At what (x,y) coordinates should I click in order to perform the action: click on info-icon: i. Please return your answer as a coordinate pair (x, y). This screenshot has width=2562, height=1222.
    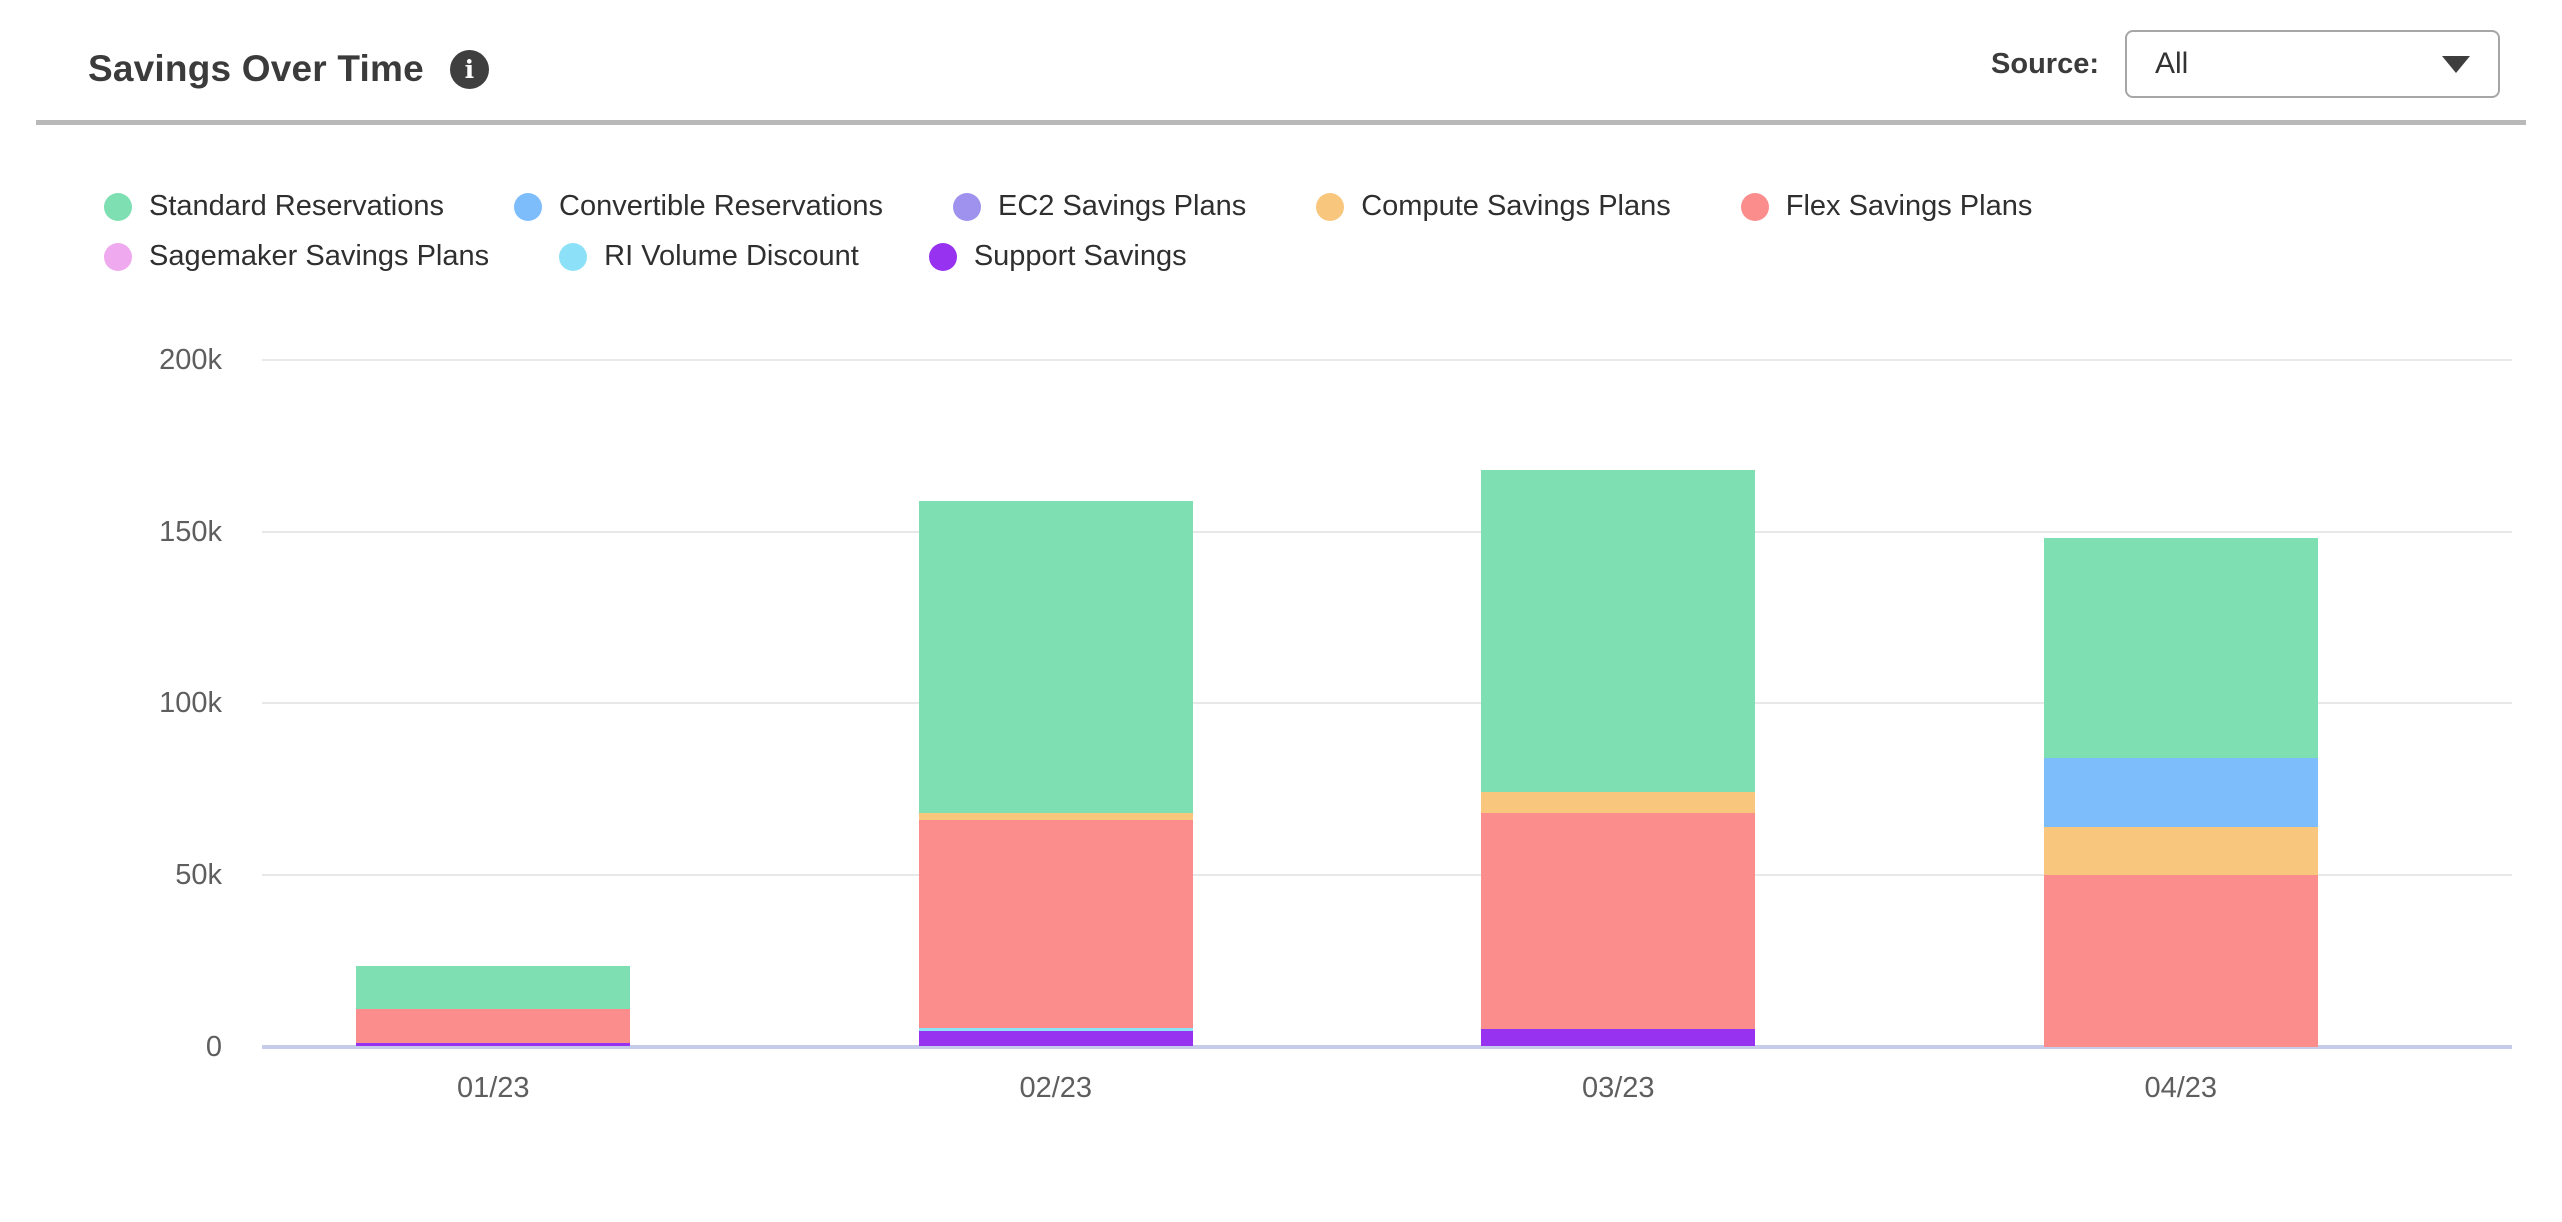
    Looking at the image, I should click on (469, 69).